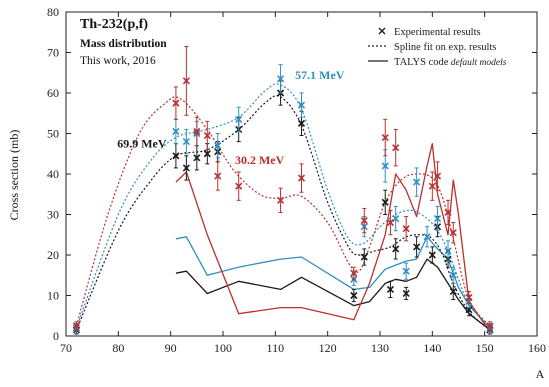 The image size is (549, 387). What do you see at coordinates (320, 75) in the screenshot?
I see `series-label: 57.1 MeV` at bounding box center [320, 75].